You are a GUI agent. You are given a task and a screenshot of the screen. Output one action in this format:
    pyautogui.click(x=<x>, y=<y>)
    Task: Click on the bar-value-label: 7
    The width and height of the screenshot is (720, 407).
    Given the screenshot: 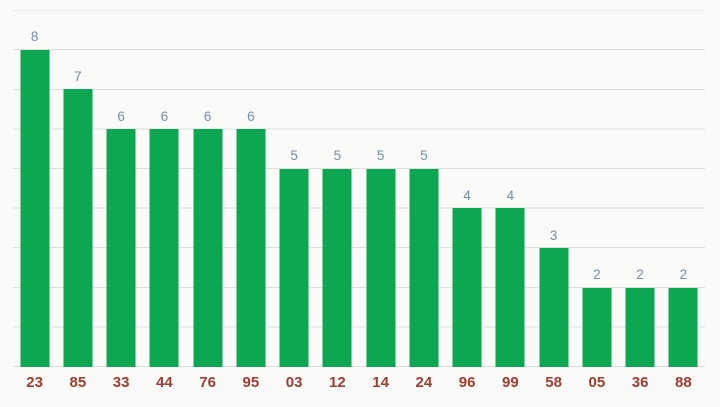 What is the action you would take?
    pyautogui.click(x=78, y=76)
    